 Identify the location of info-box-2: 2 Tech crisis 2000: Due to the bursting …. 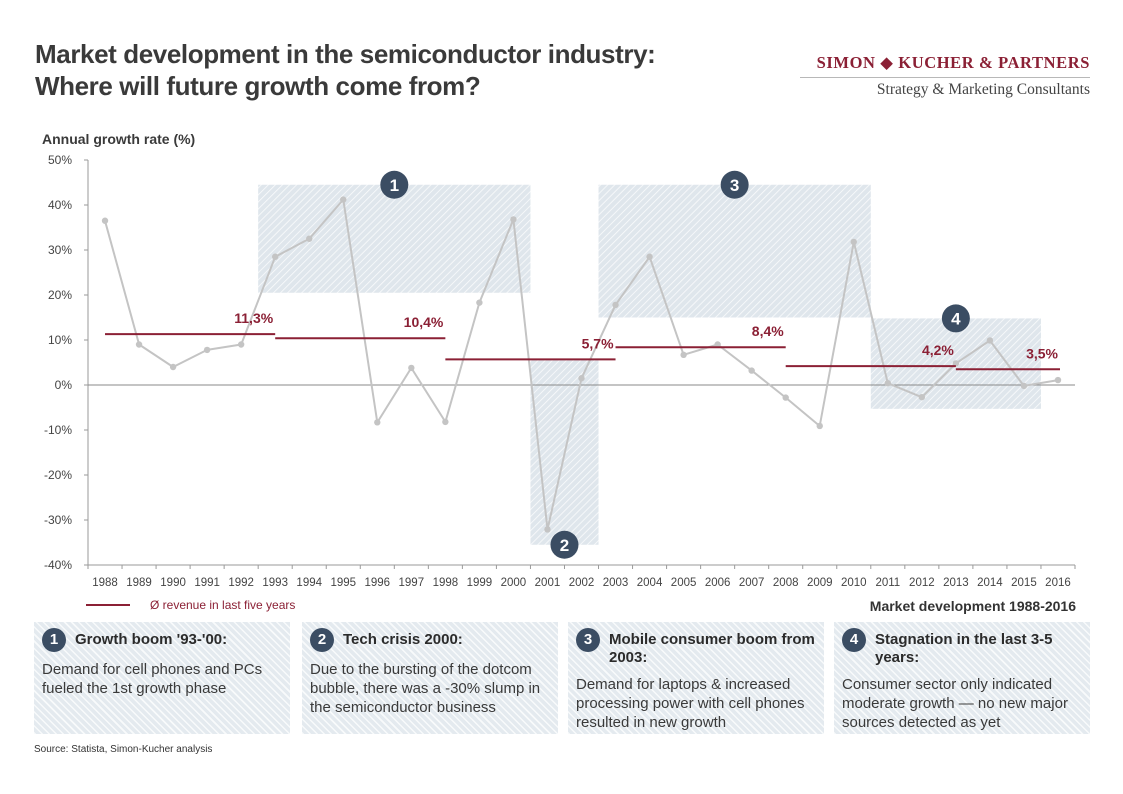
(430, 678).